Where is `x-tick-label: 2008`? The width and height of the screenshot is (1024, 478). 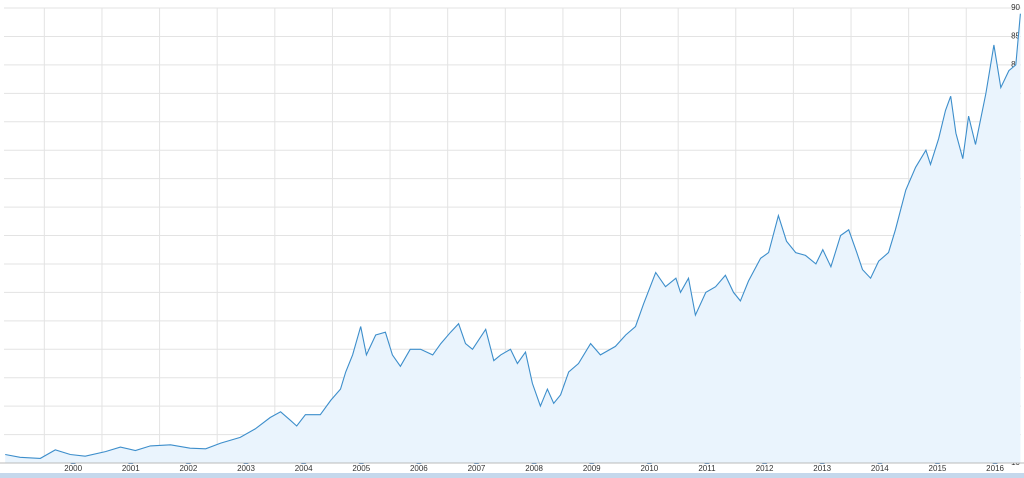
x-tick-label: 2008 is located at coordinates (534, 468).